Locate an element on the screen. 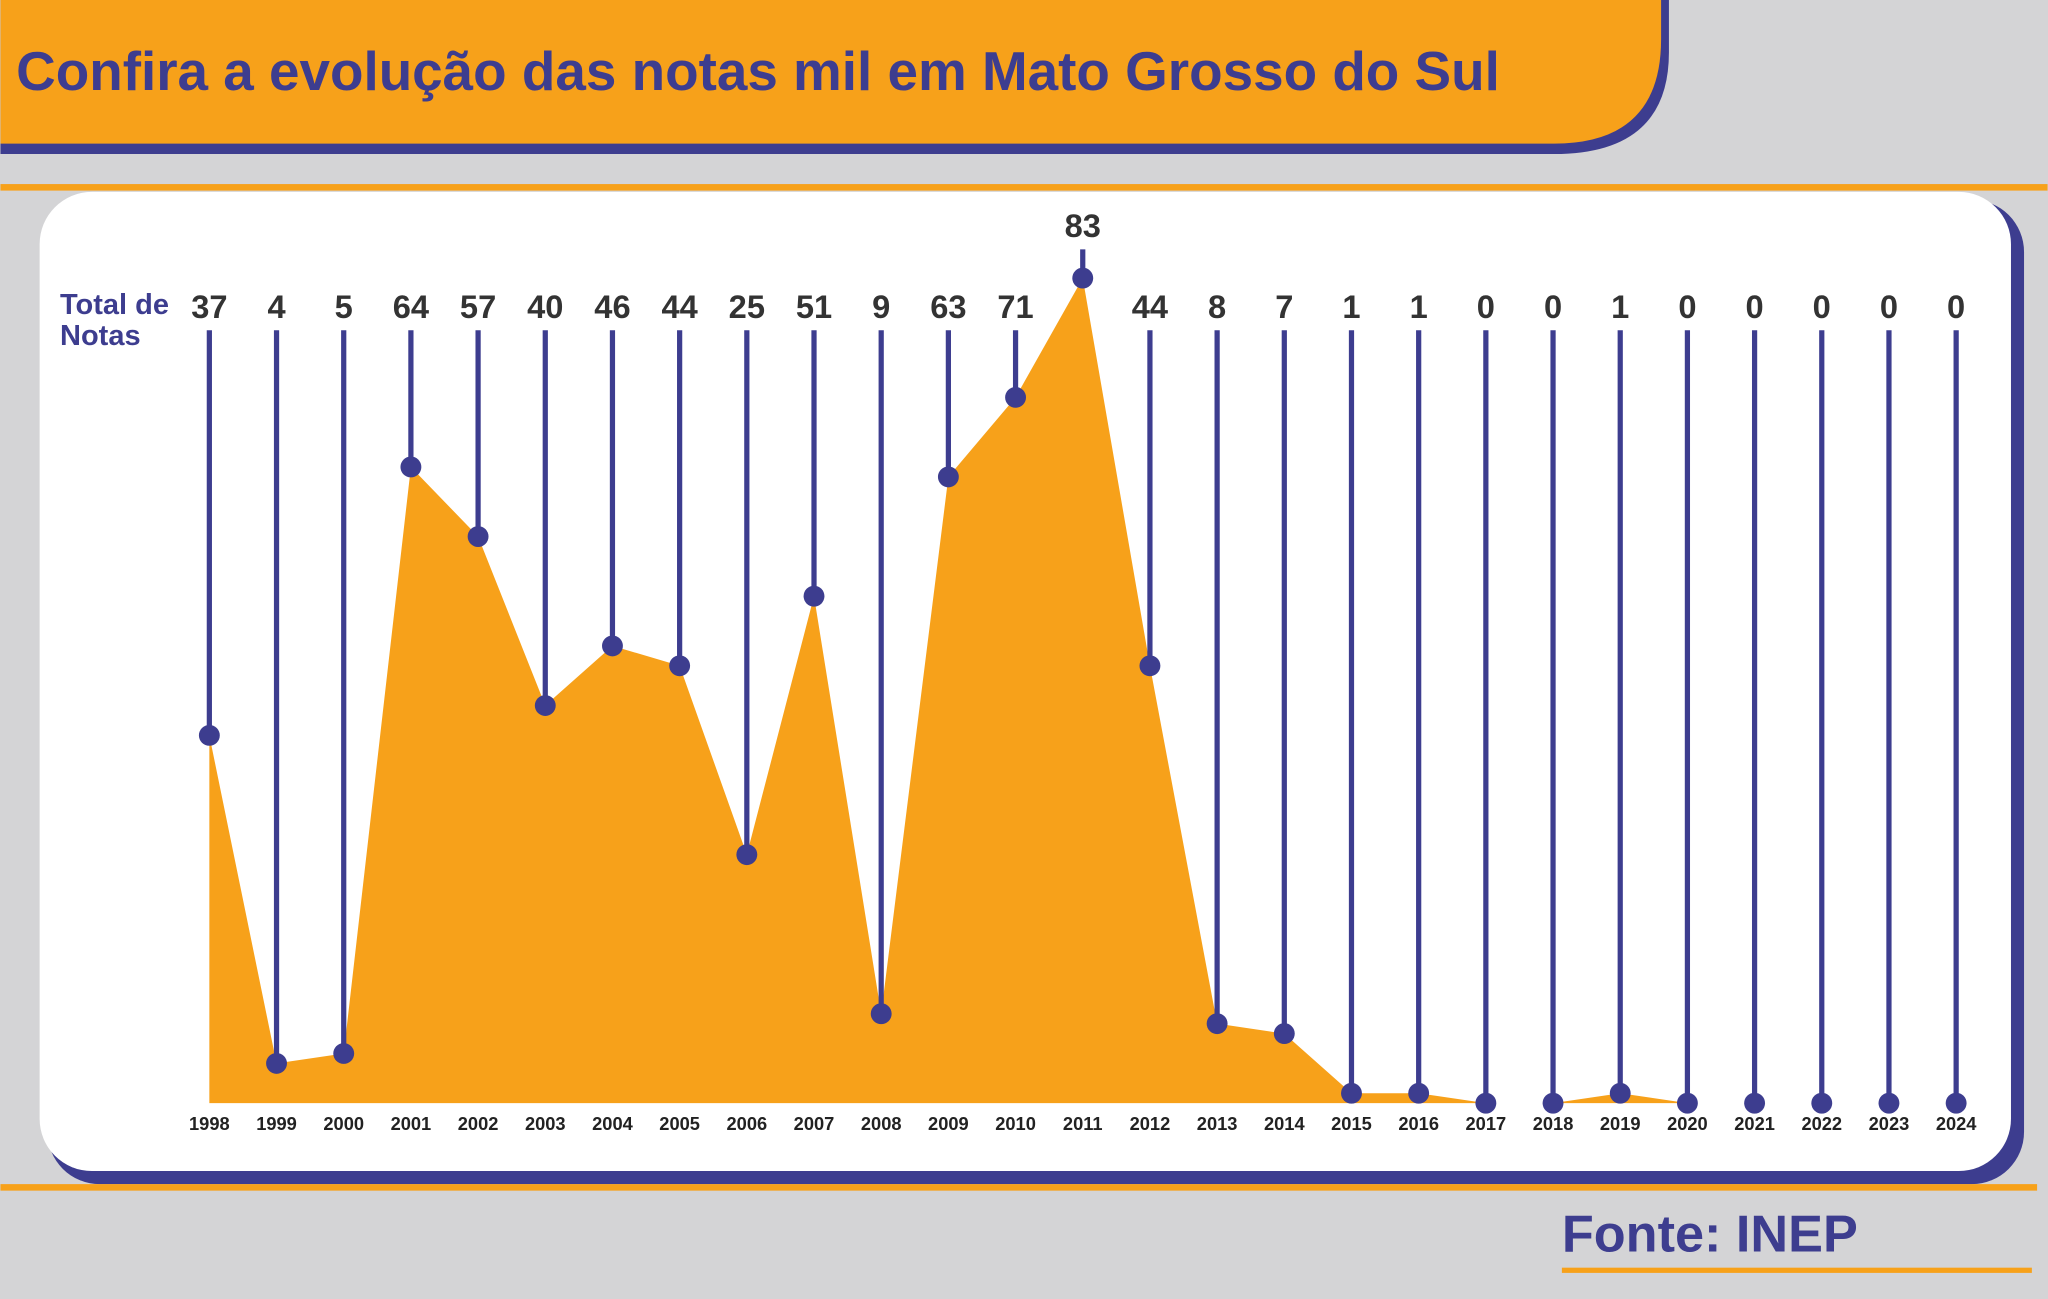 Image resolution: width=2048 pixels, height=1299 pixels. x-tick-label: 2012 is located at coordinates (1150, 1123).